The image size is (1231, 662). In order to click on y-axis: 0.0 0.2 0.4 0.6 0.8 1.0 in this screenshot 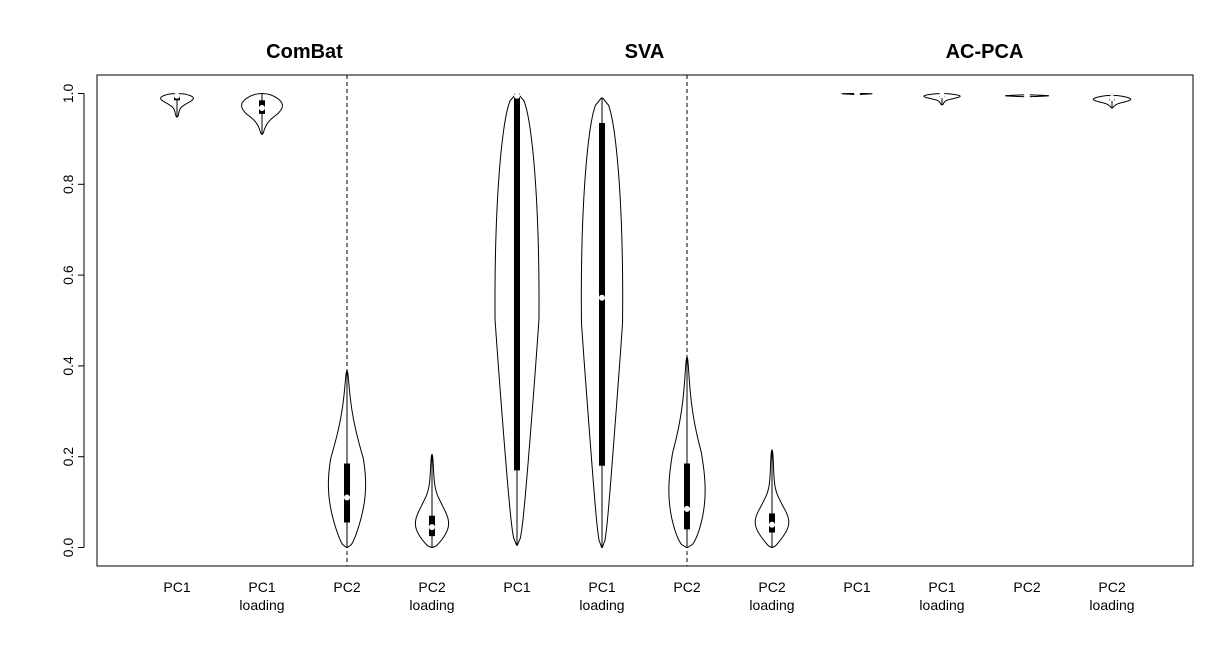, I will do `click(72, 321)`.